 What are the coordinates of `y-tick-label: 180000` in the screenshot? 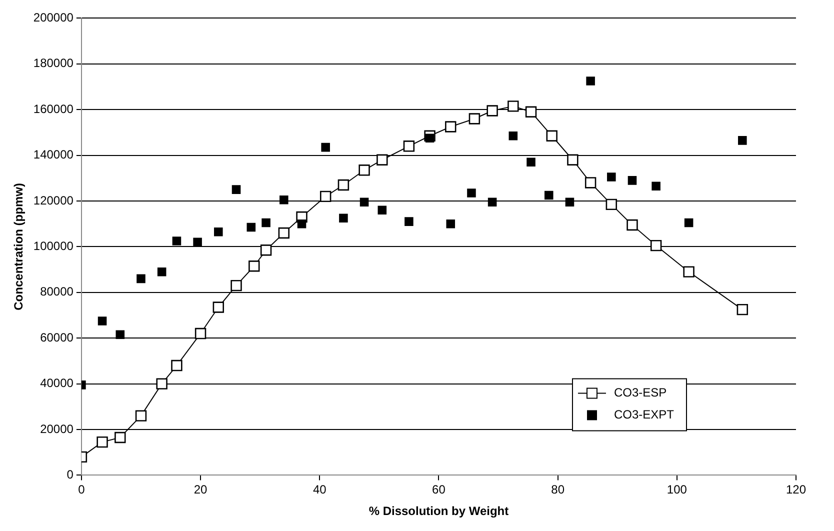 It's located at (53, 63).